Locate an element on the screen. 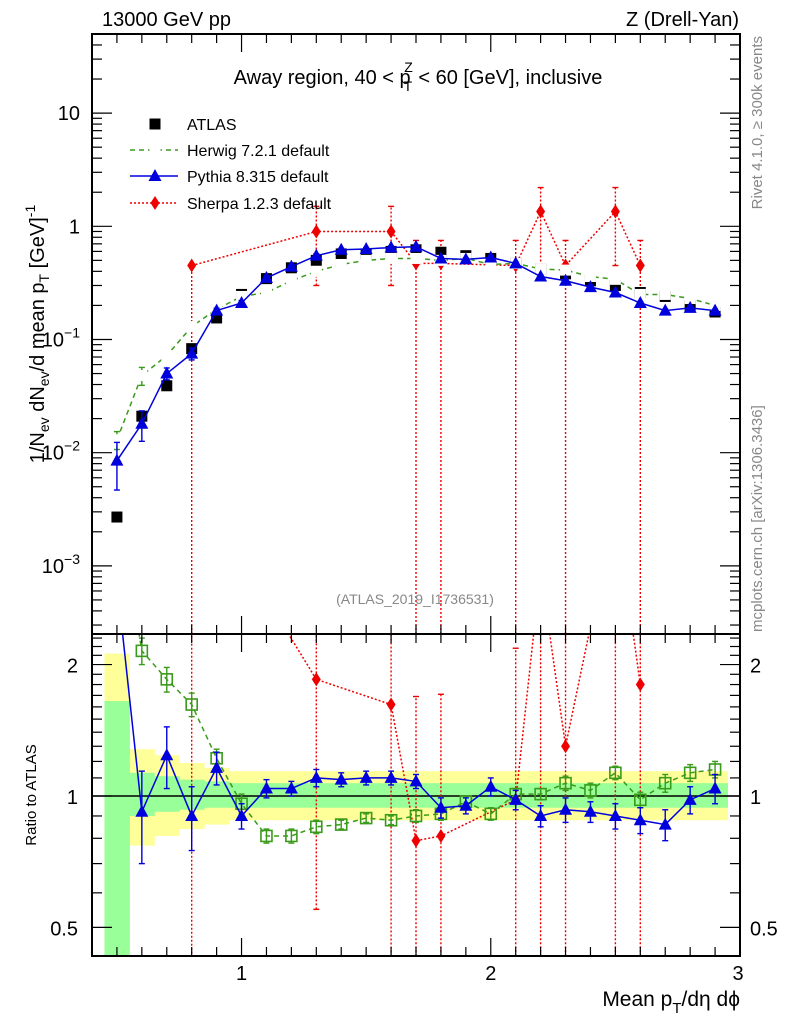 This screenshot has width=786, height=1024. legend-marker-atlas is located at coordinates (155, 124).